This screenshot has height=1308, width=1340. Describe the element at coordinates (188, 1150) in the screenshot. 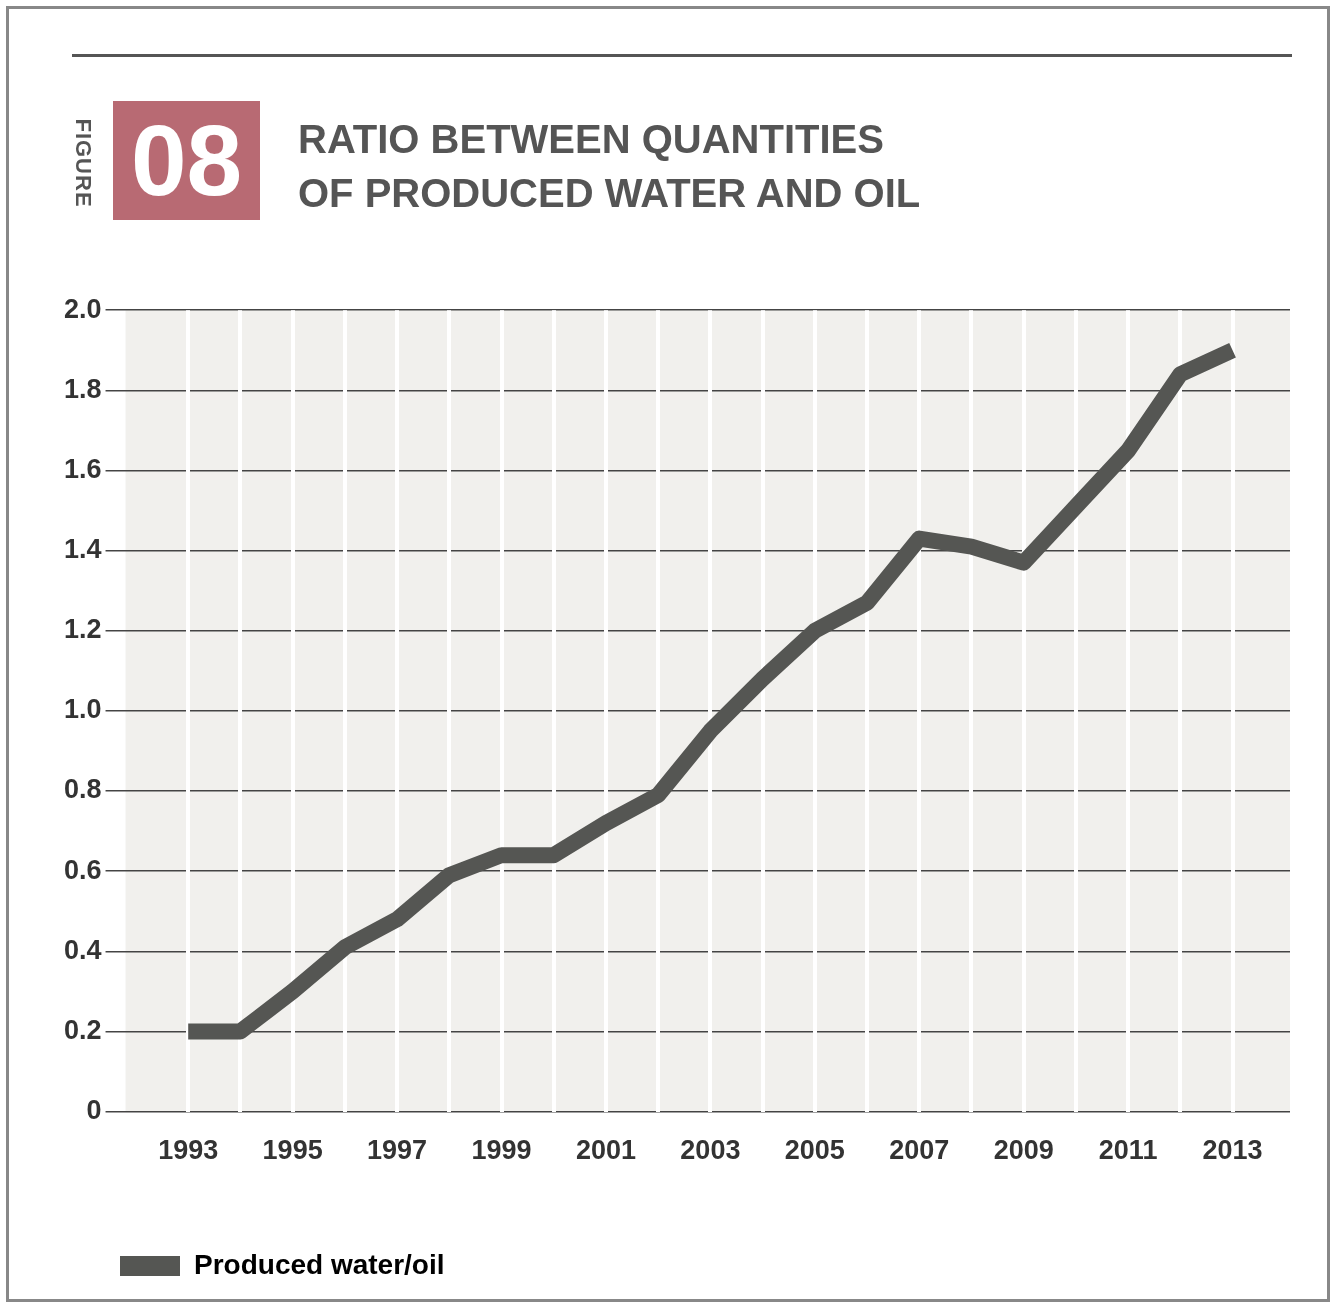

I see `x-tick-label: 1993` at that location.